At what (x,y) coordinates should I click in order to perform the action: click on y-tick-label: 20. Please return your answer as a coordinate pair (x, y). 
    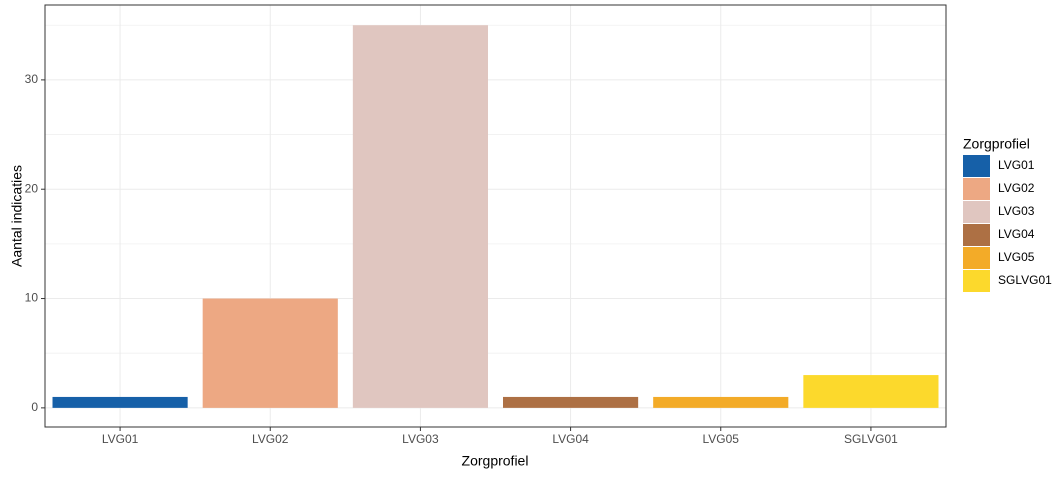
    Looking at the image, I should click on (32, 188).